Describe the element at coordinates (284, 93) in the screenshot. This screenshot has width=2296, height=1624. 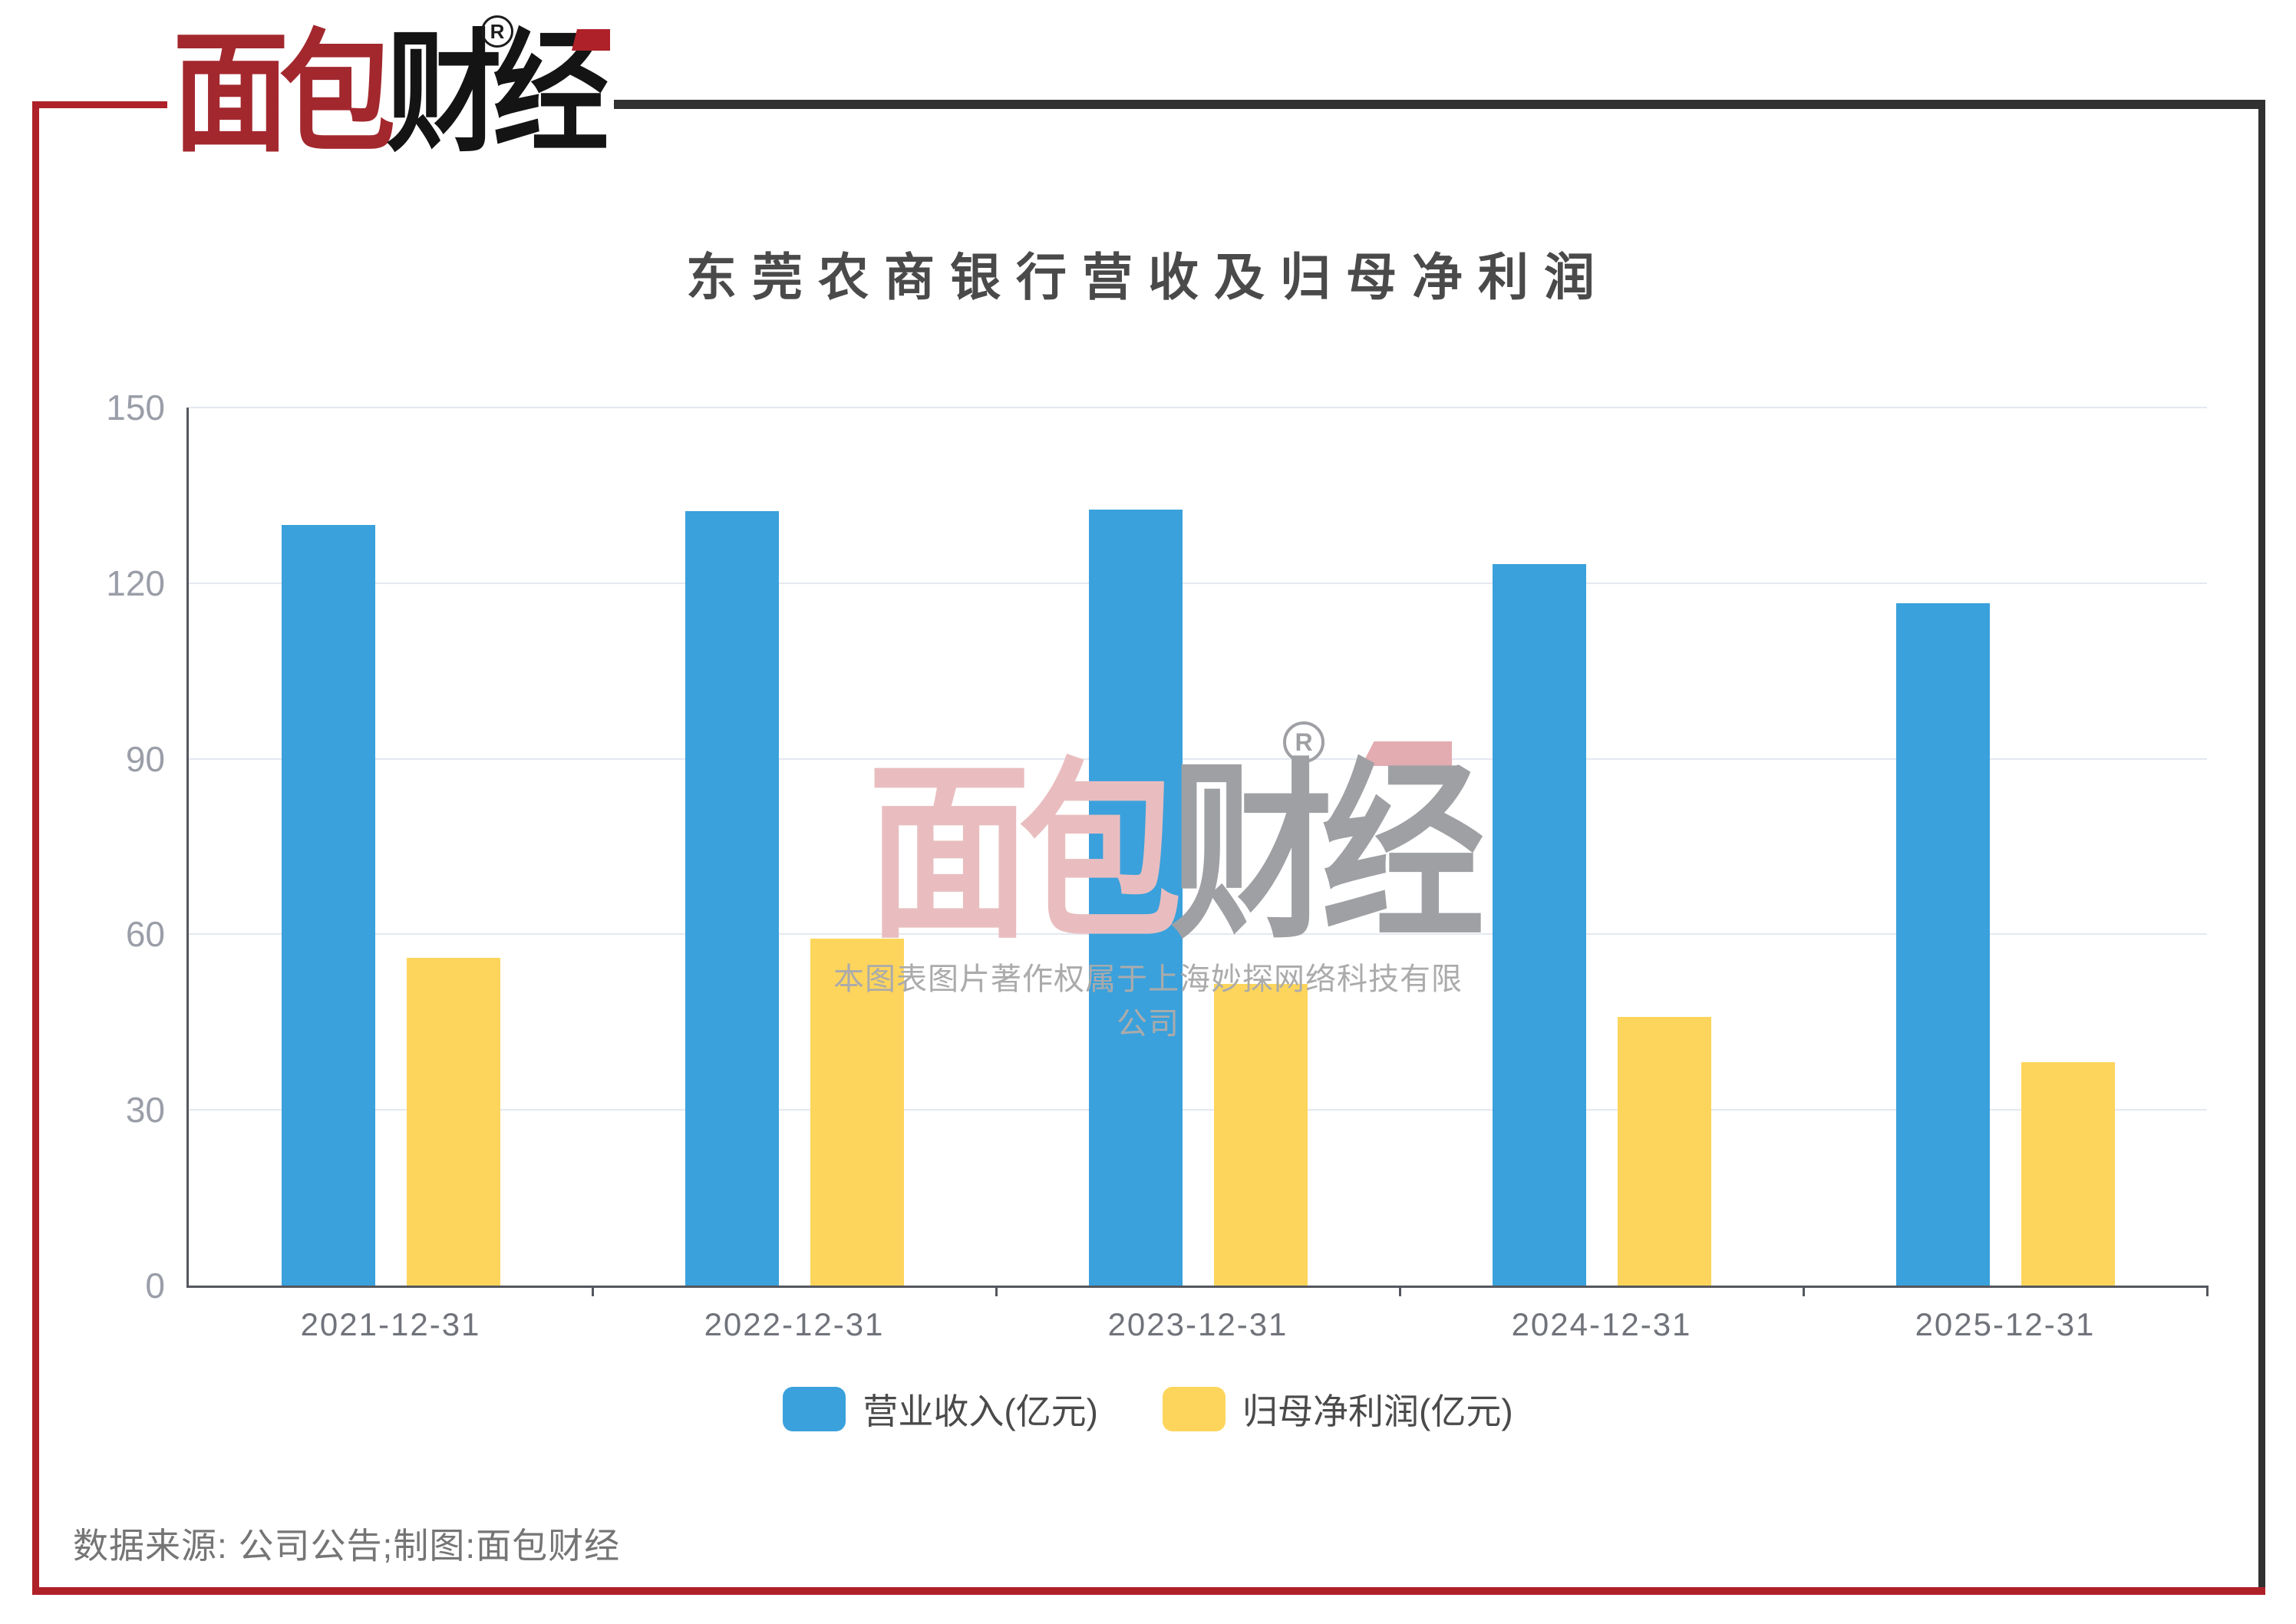
I see `brand-logo-text-red: 面包` at that location.